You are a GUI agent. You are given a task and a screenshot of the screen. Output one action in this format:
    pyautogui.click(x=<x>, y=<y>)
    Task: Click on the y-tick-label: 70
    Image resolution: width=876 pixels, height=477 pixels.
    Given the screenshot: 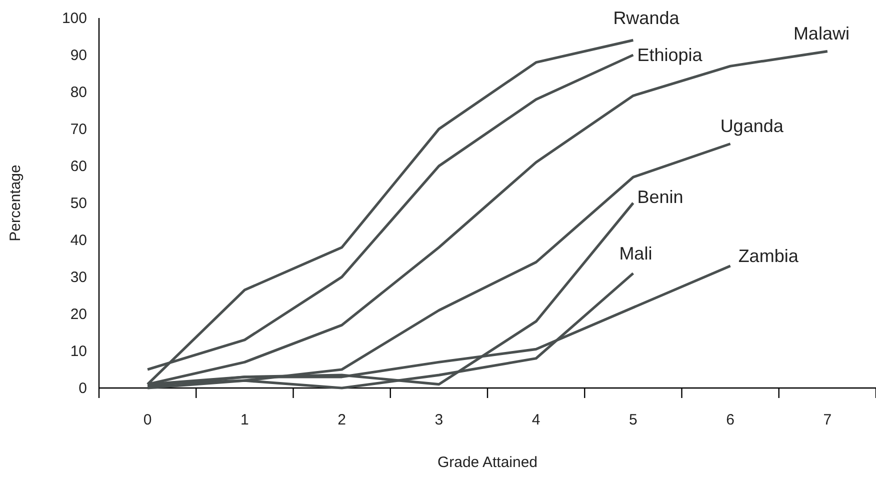 What is the action you would take?
    pyautogui.click(x=78, y=129)
    